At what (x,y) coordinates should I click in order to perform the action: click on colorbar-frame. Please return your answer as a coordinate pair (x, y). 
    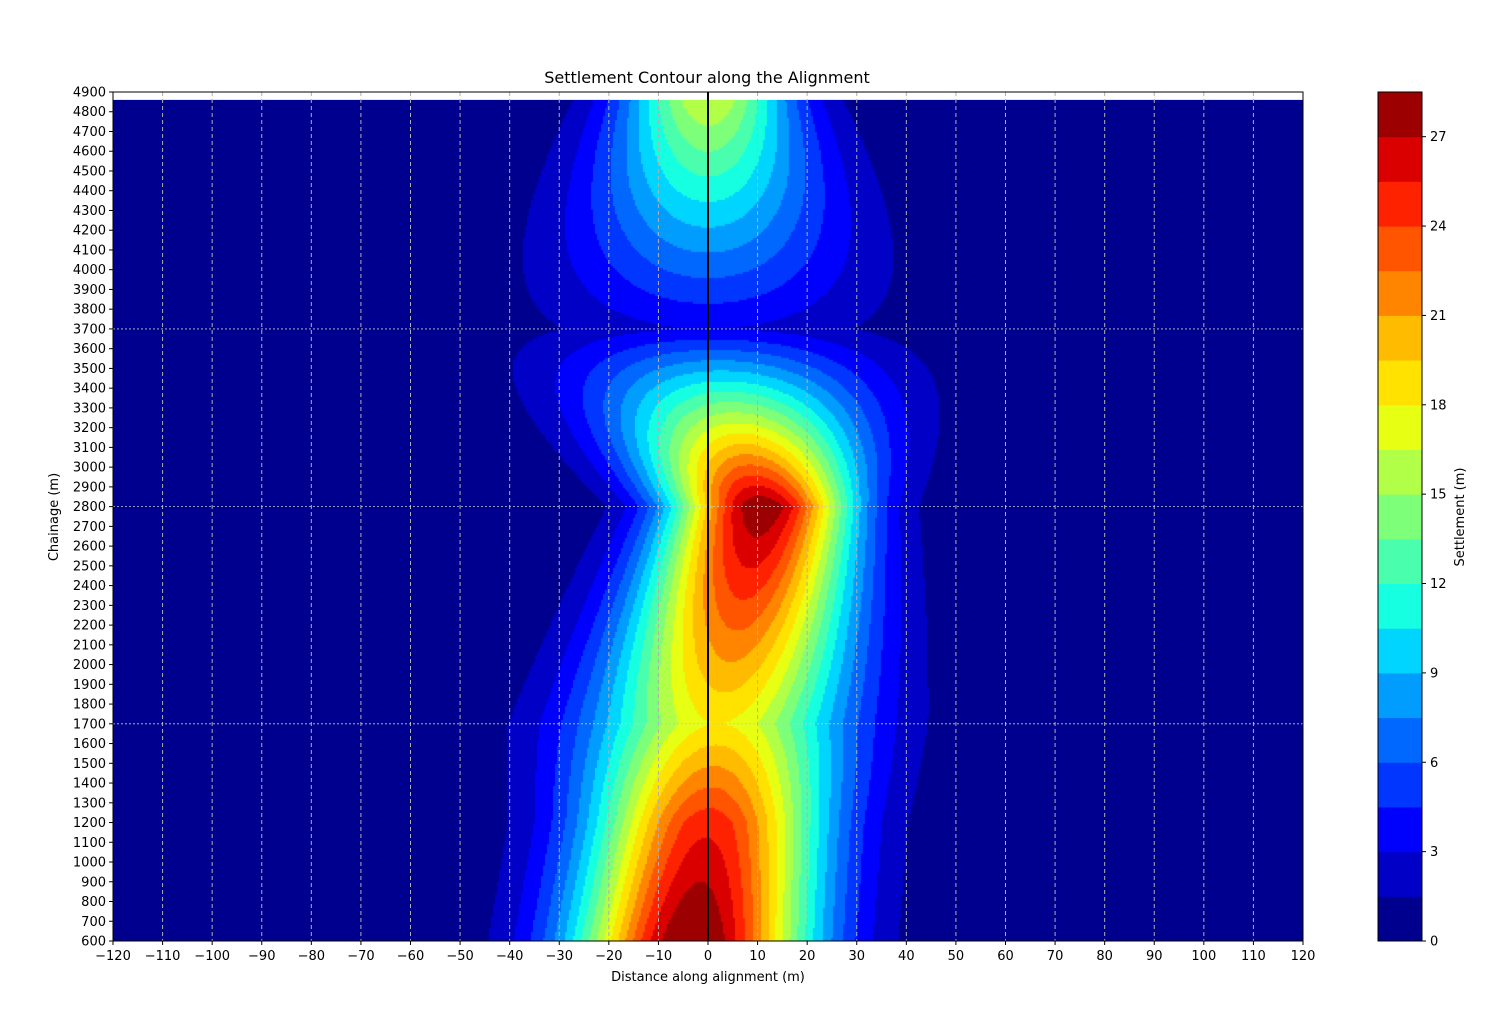
    Looking at the image, I should click on (1400, 516).